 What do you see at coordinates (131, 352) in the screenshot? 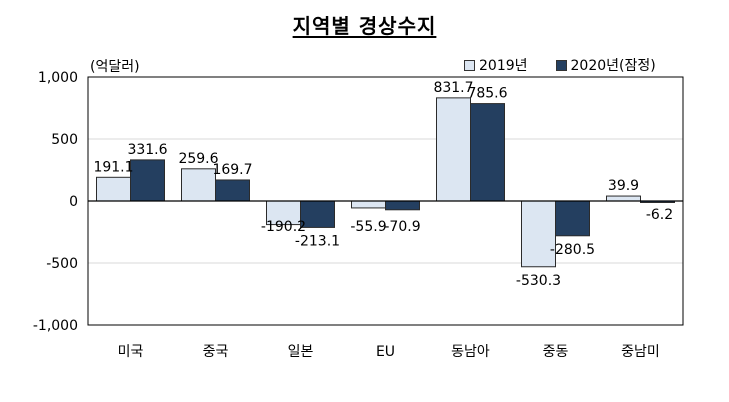
I see `x-category-label: 미국` at bounding box center [131, 352].